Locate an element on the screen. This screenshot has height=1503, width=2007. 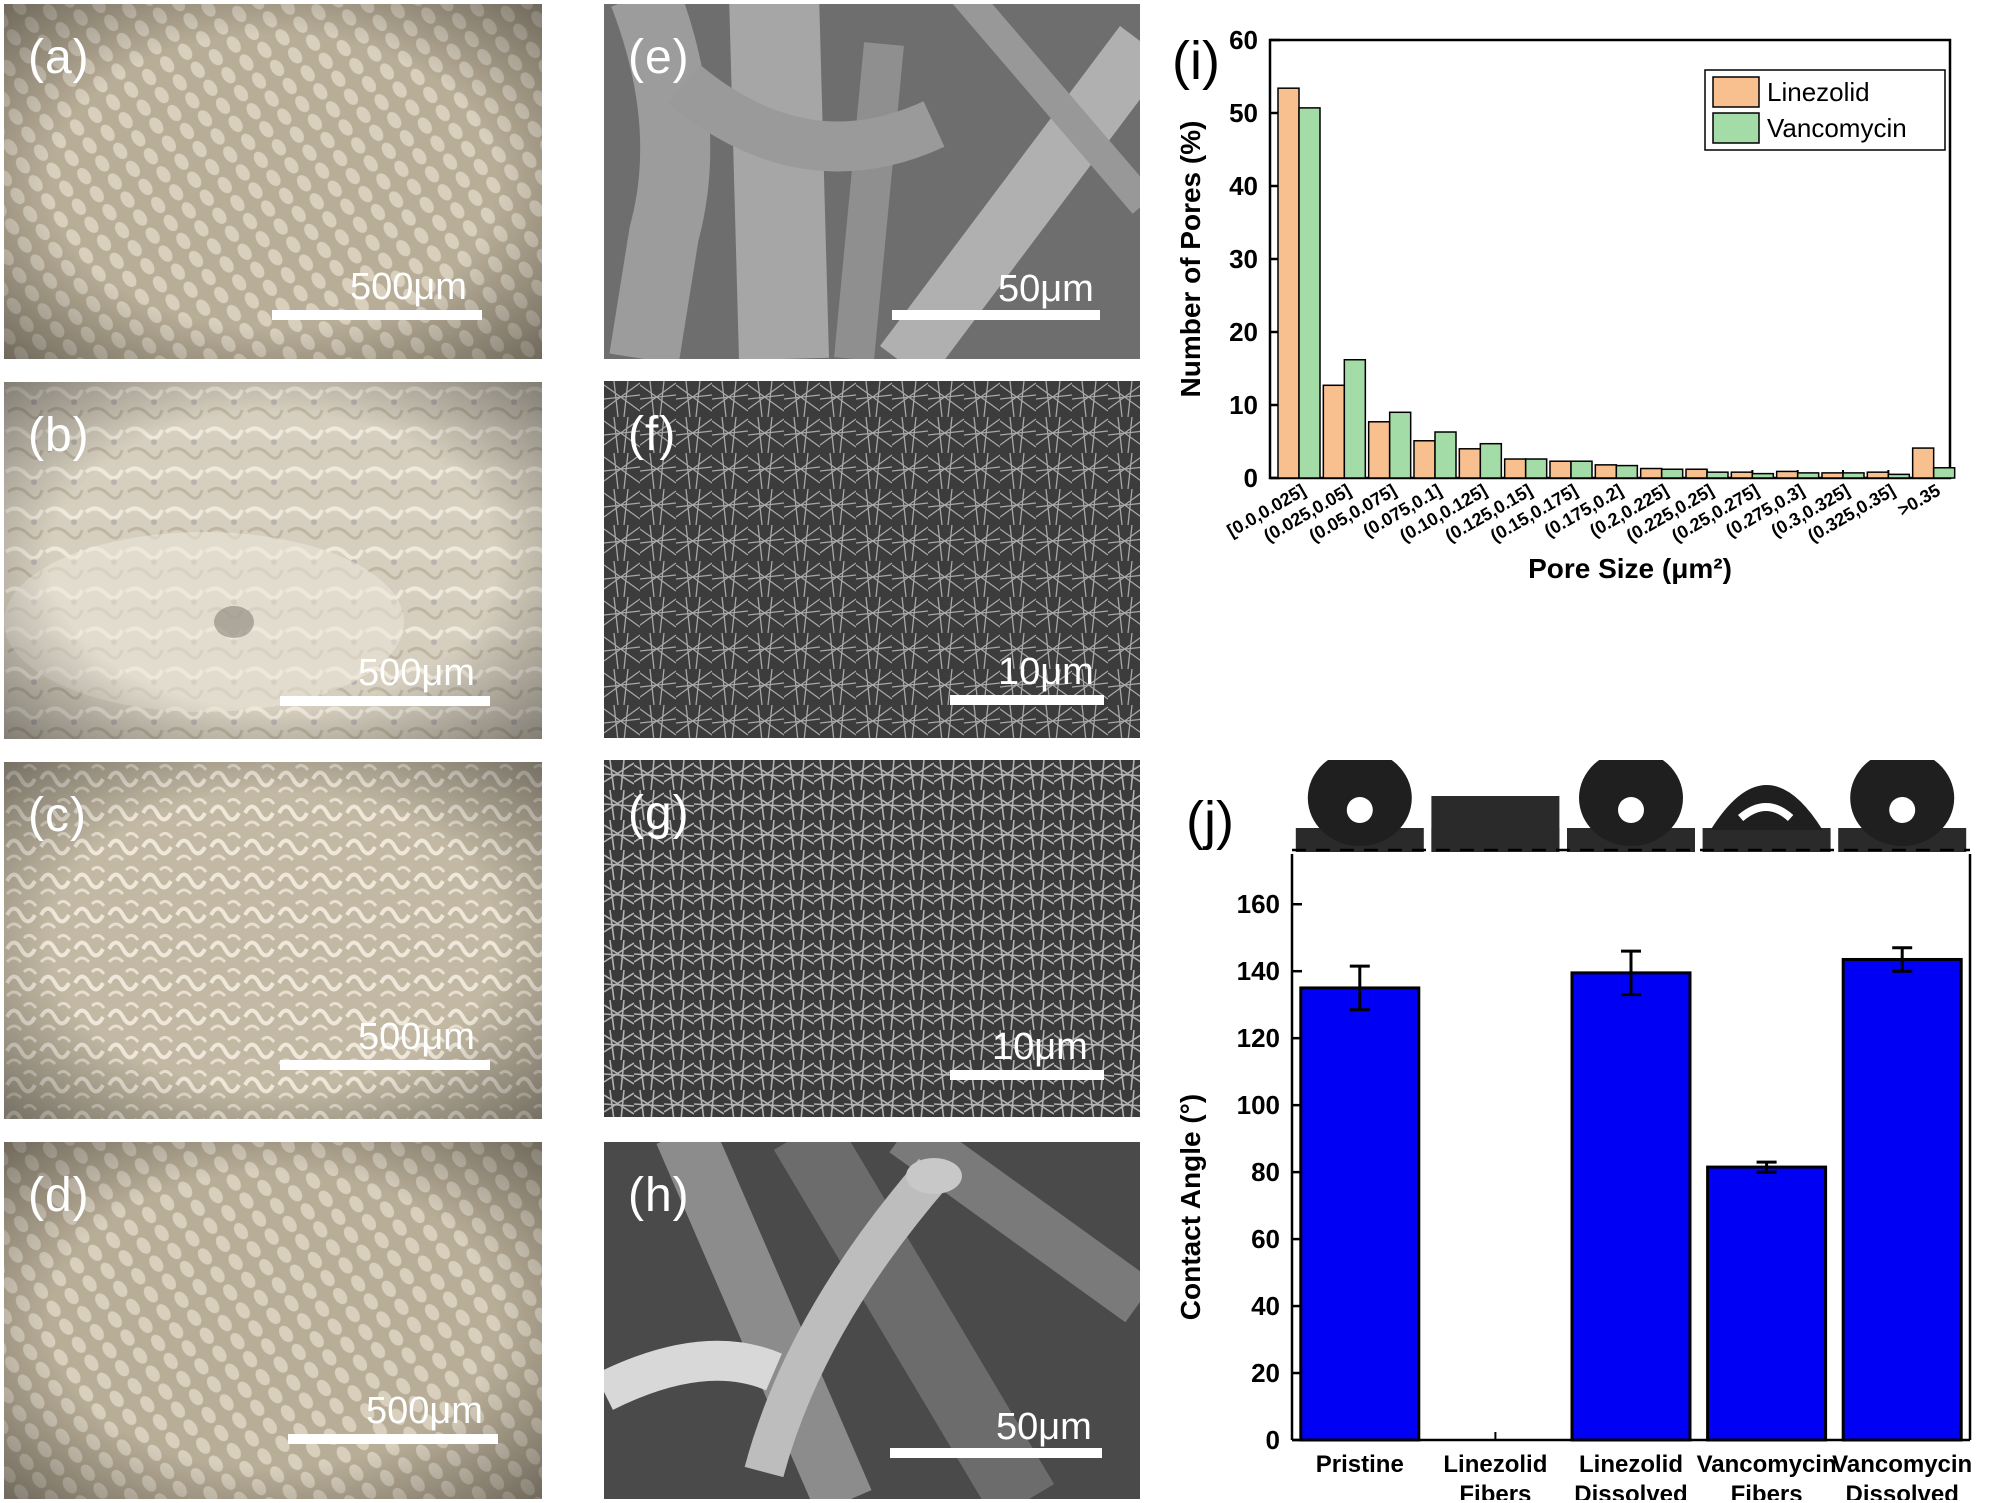
y-tick-label: 60 is located at coordinates (1265, 1239).